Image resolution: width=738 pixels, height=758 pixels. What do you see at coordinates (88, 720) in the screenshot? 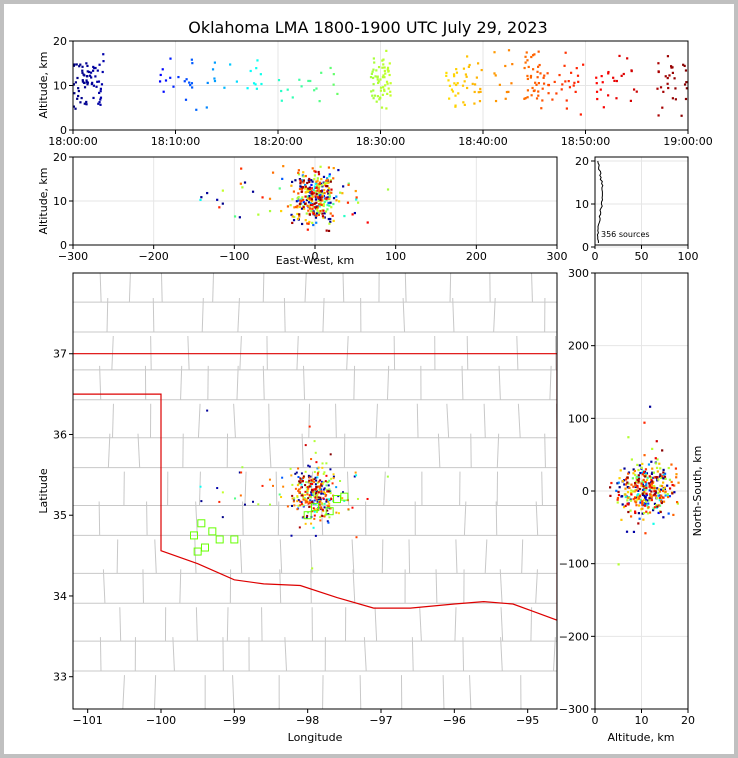
I see `map-xtick-label: −101` at bounding box center [88, 720].